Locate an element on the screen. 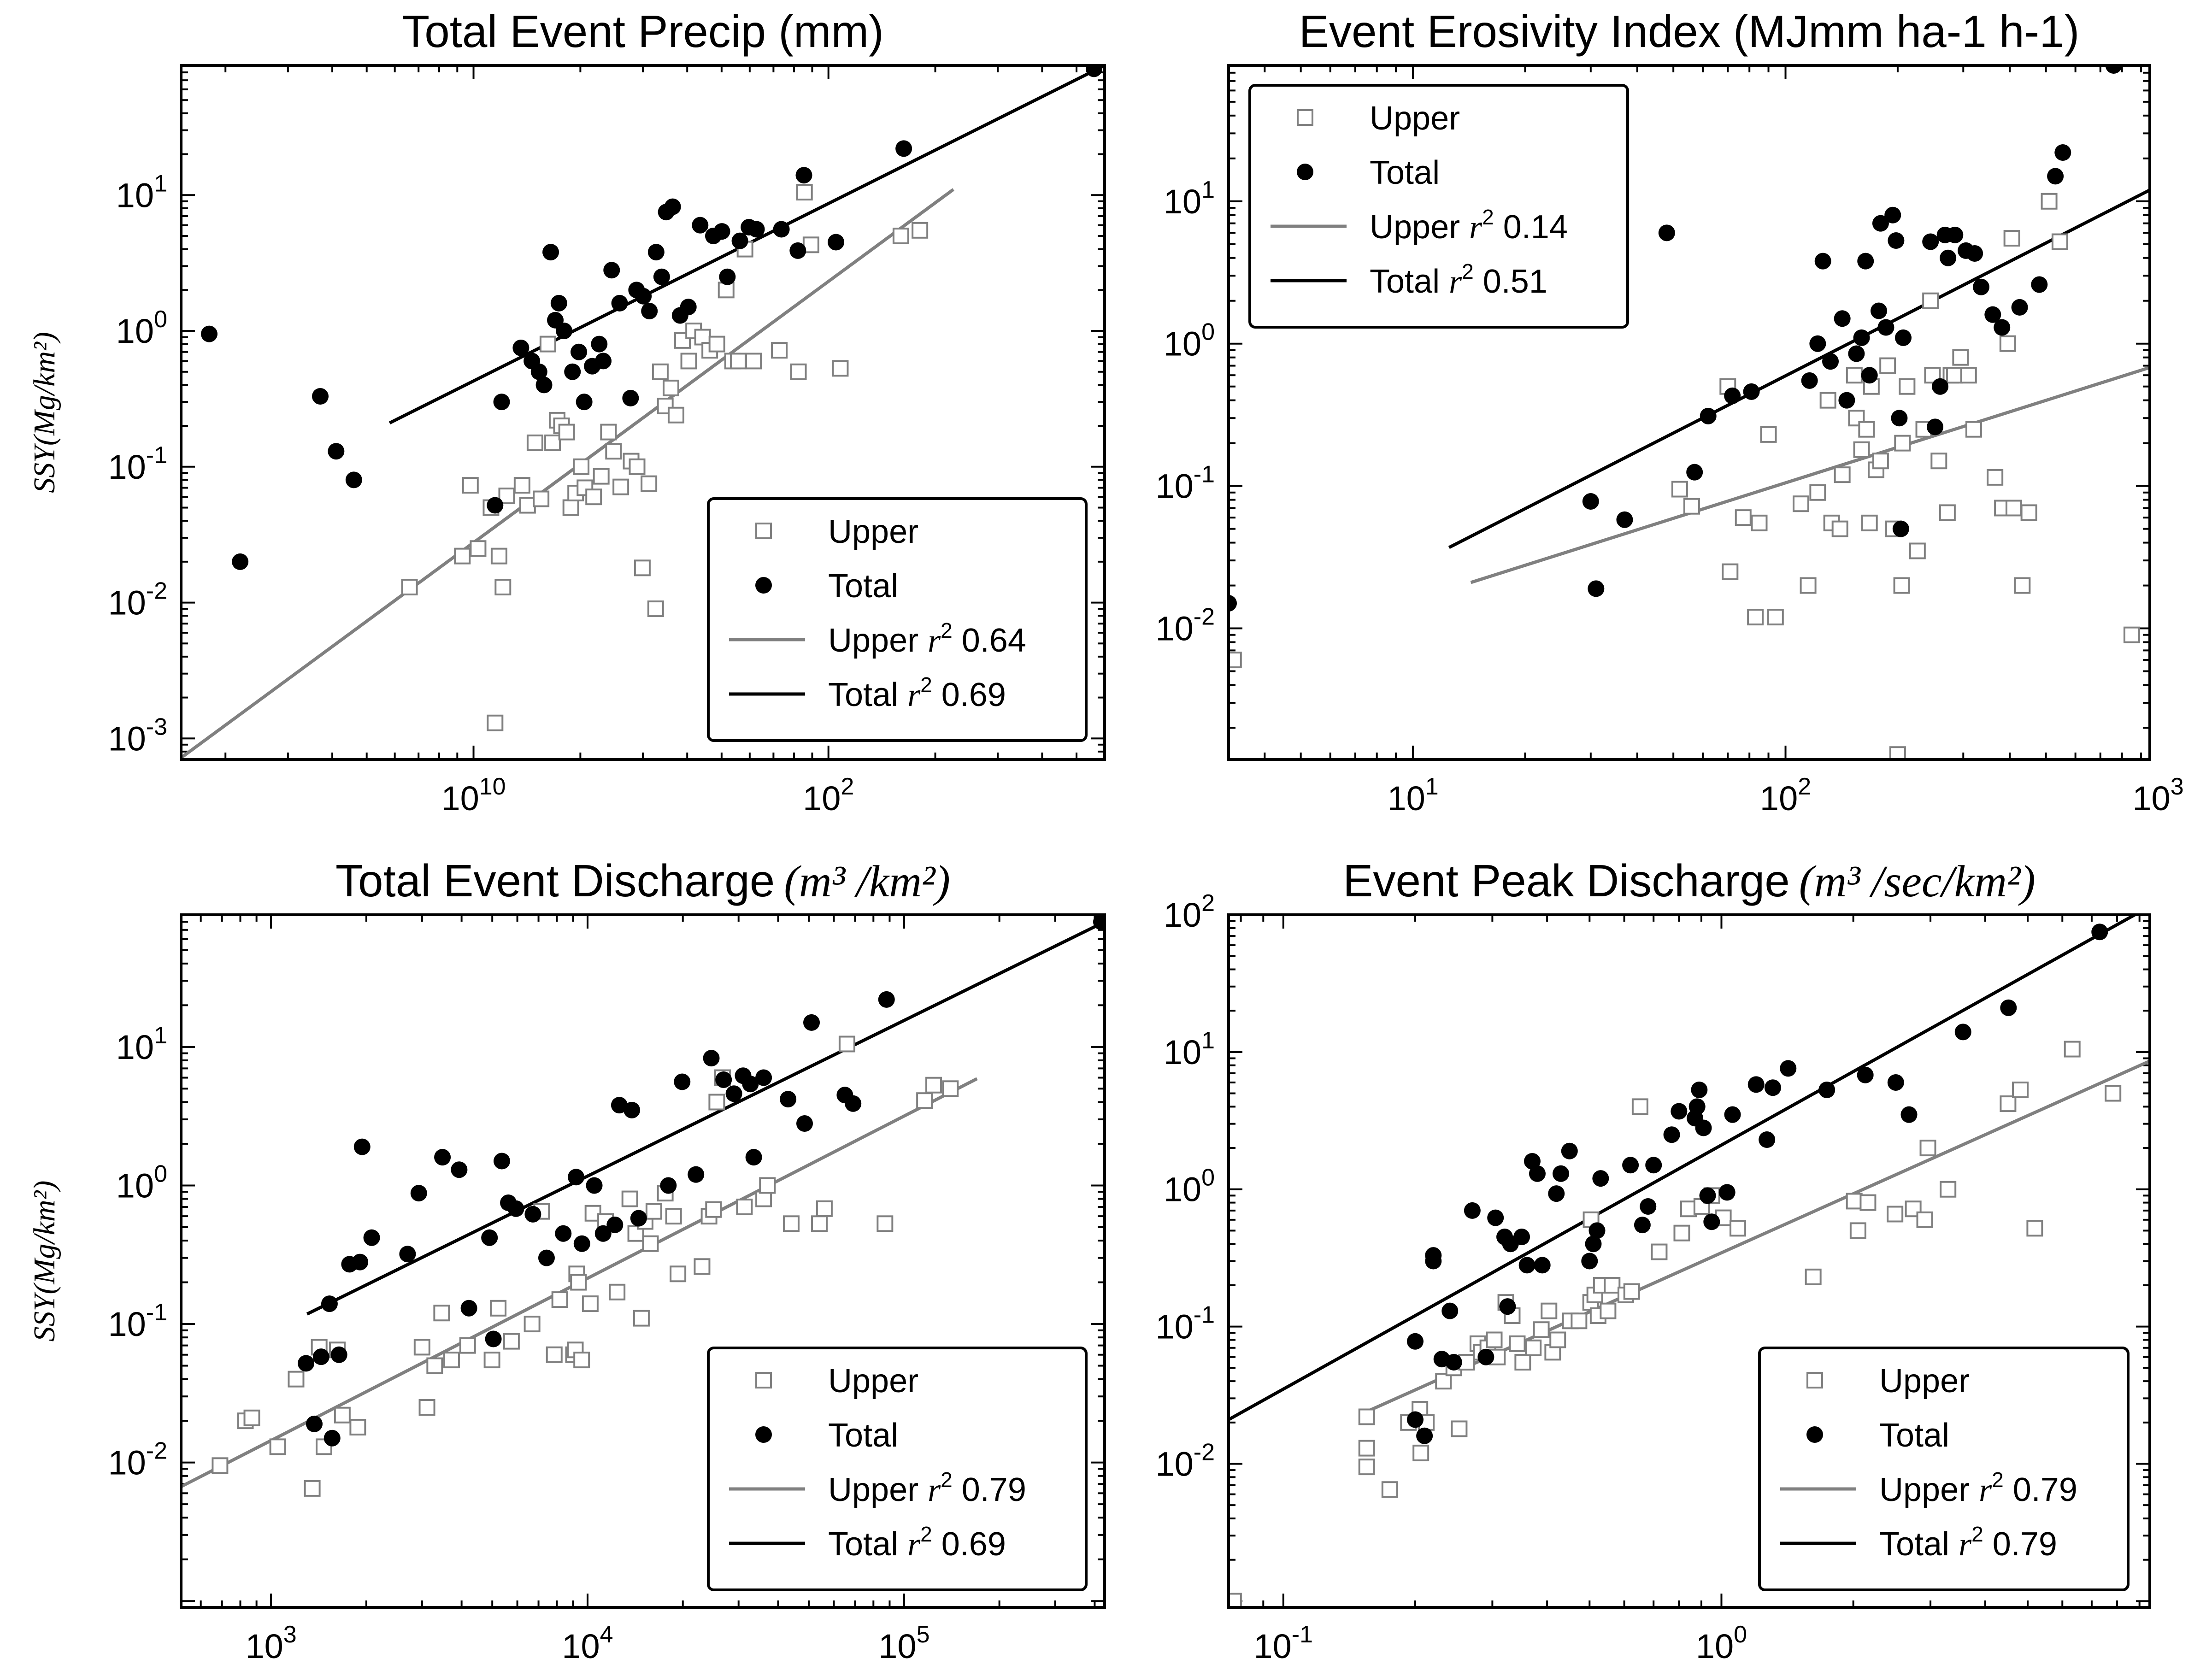 The width and height of the screenshot is (2212, 1659). legend: Upper Total Upper r2 0.14 Total r2 0.51 is located at coordinates (1438, 206).